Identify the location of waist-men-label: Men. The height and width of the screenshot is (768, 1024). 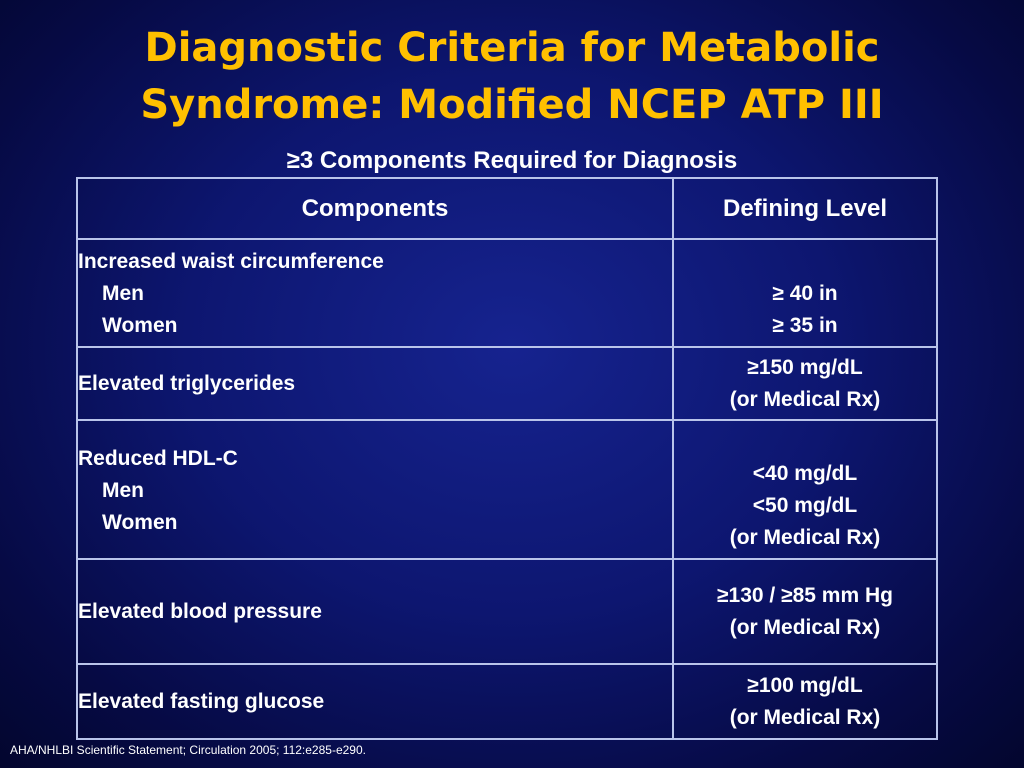
(123, 293).